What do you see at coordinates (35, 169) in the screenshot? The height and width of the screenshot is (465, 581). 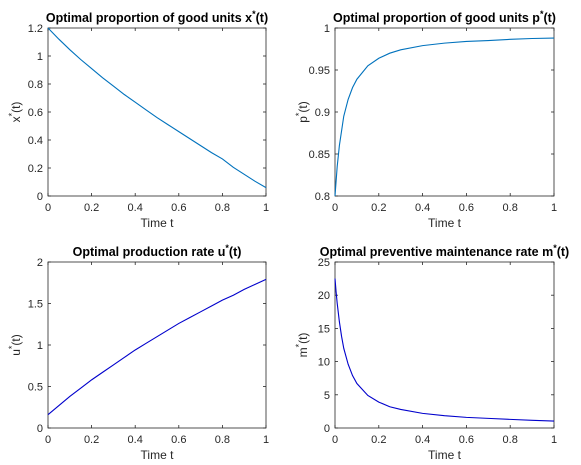 I see `y-tick-label: 0.2` at bounding box center [35, 169].